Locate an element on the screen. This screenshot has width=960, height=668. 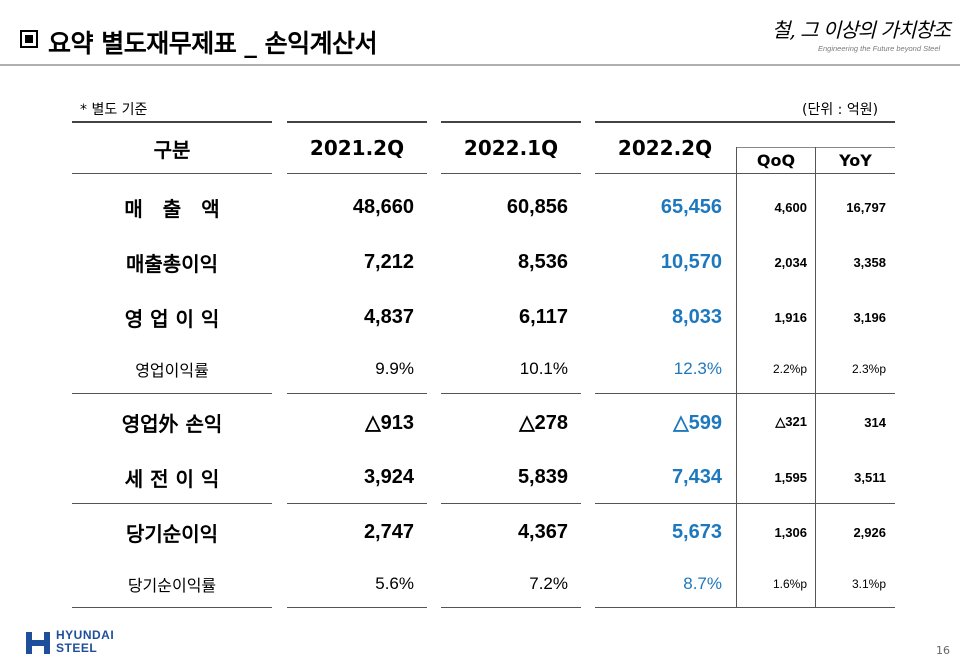
table-cell: 2,747 is located at coordinates (388, 531).